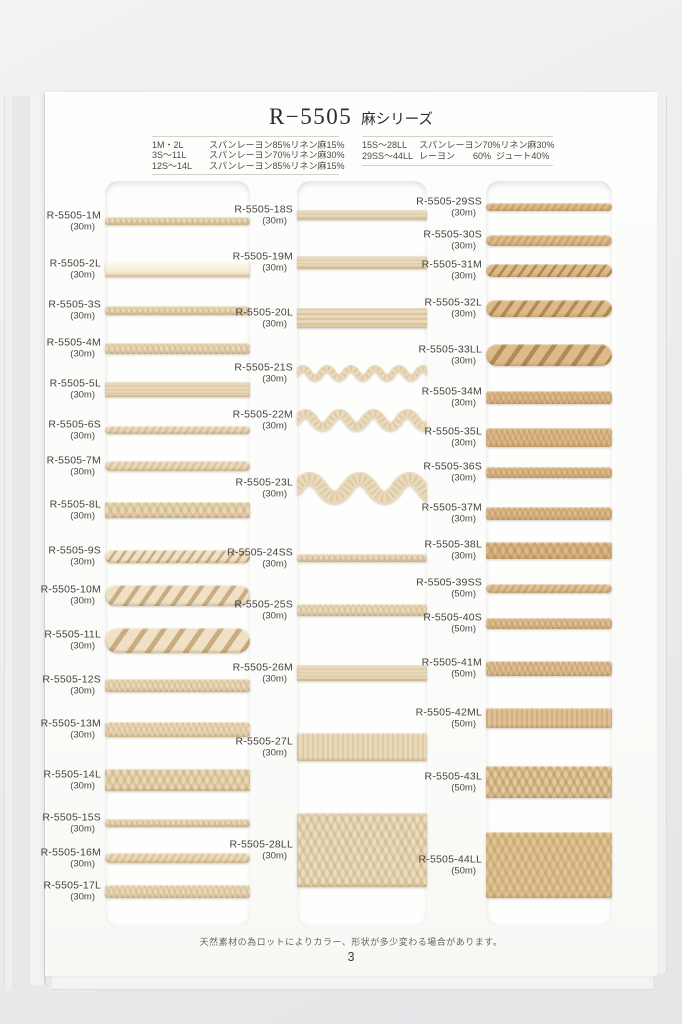 The height and width of the screenshot is (1024, 682). I want to click on sample-label: R-5505-22M (30m), so click(263, 420).